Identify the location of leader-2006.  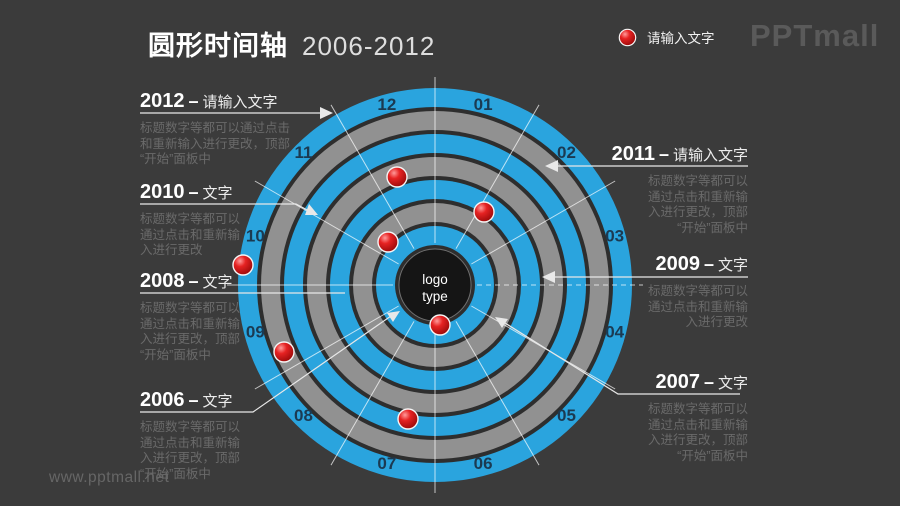
(266, 364).